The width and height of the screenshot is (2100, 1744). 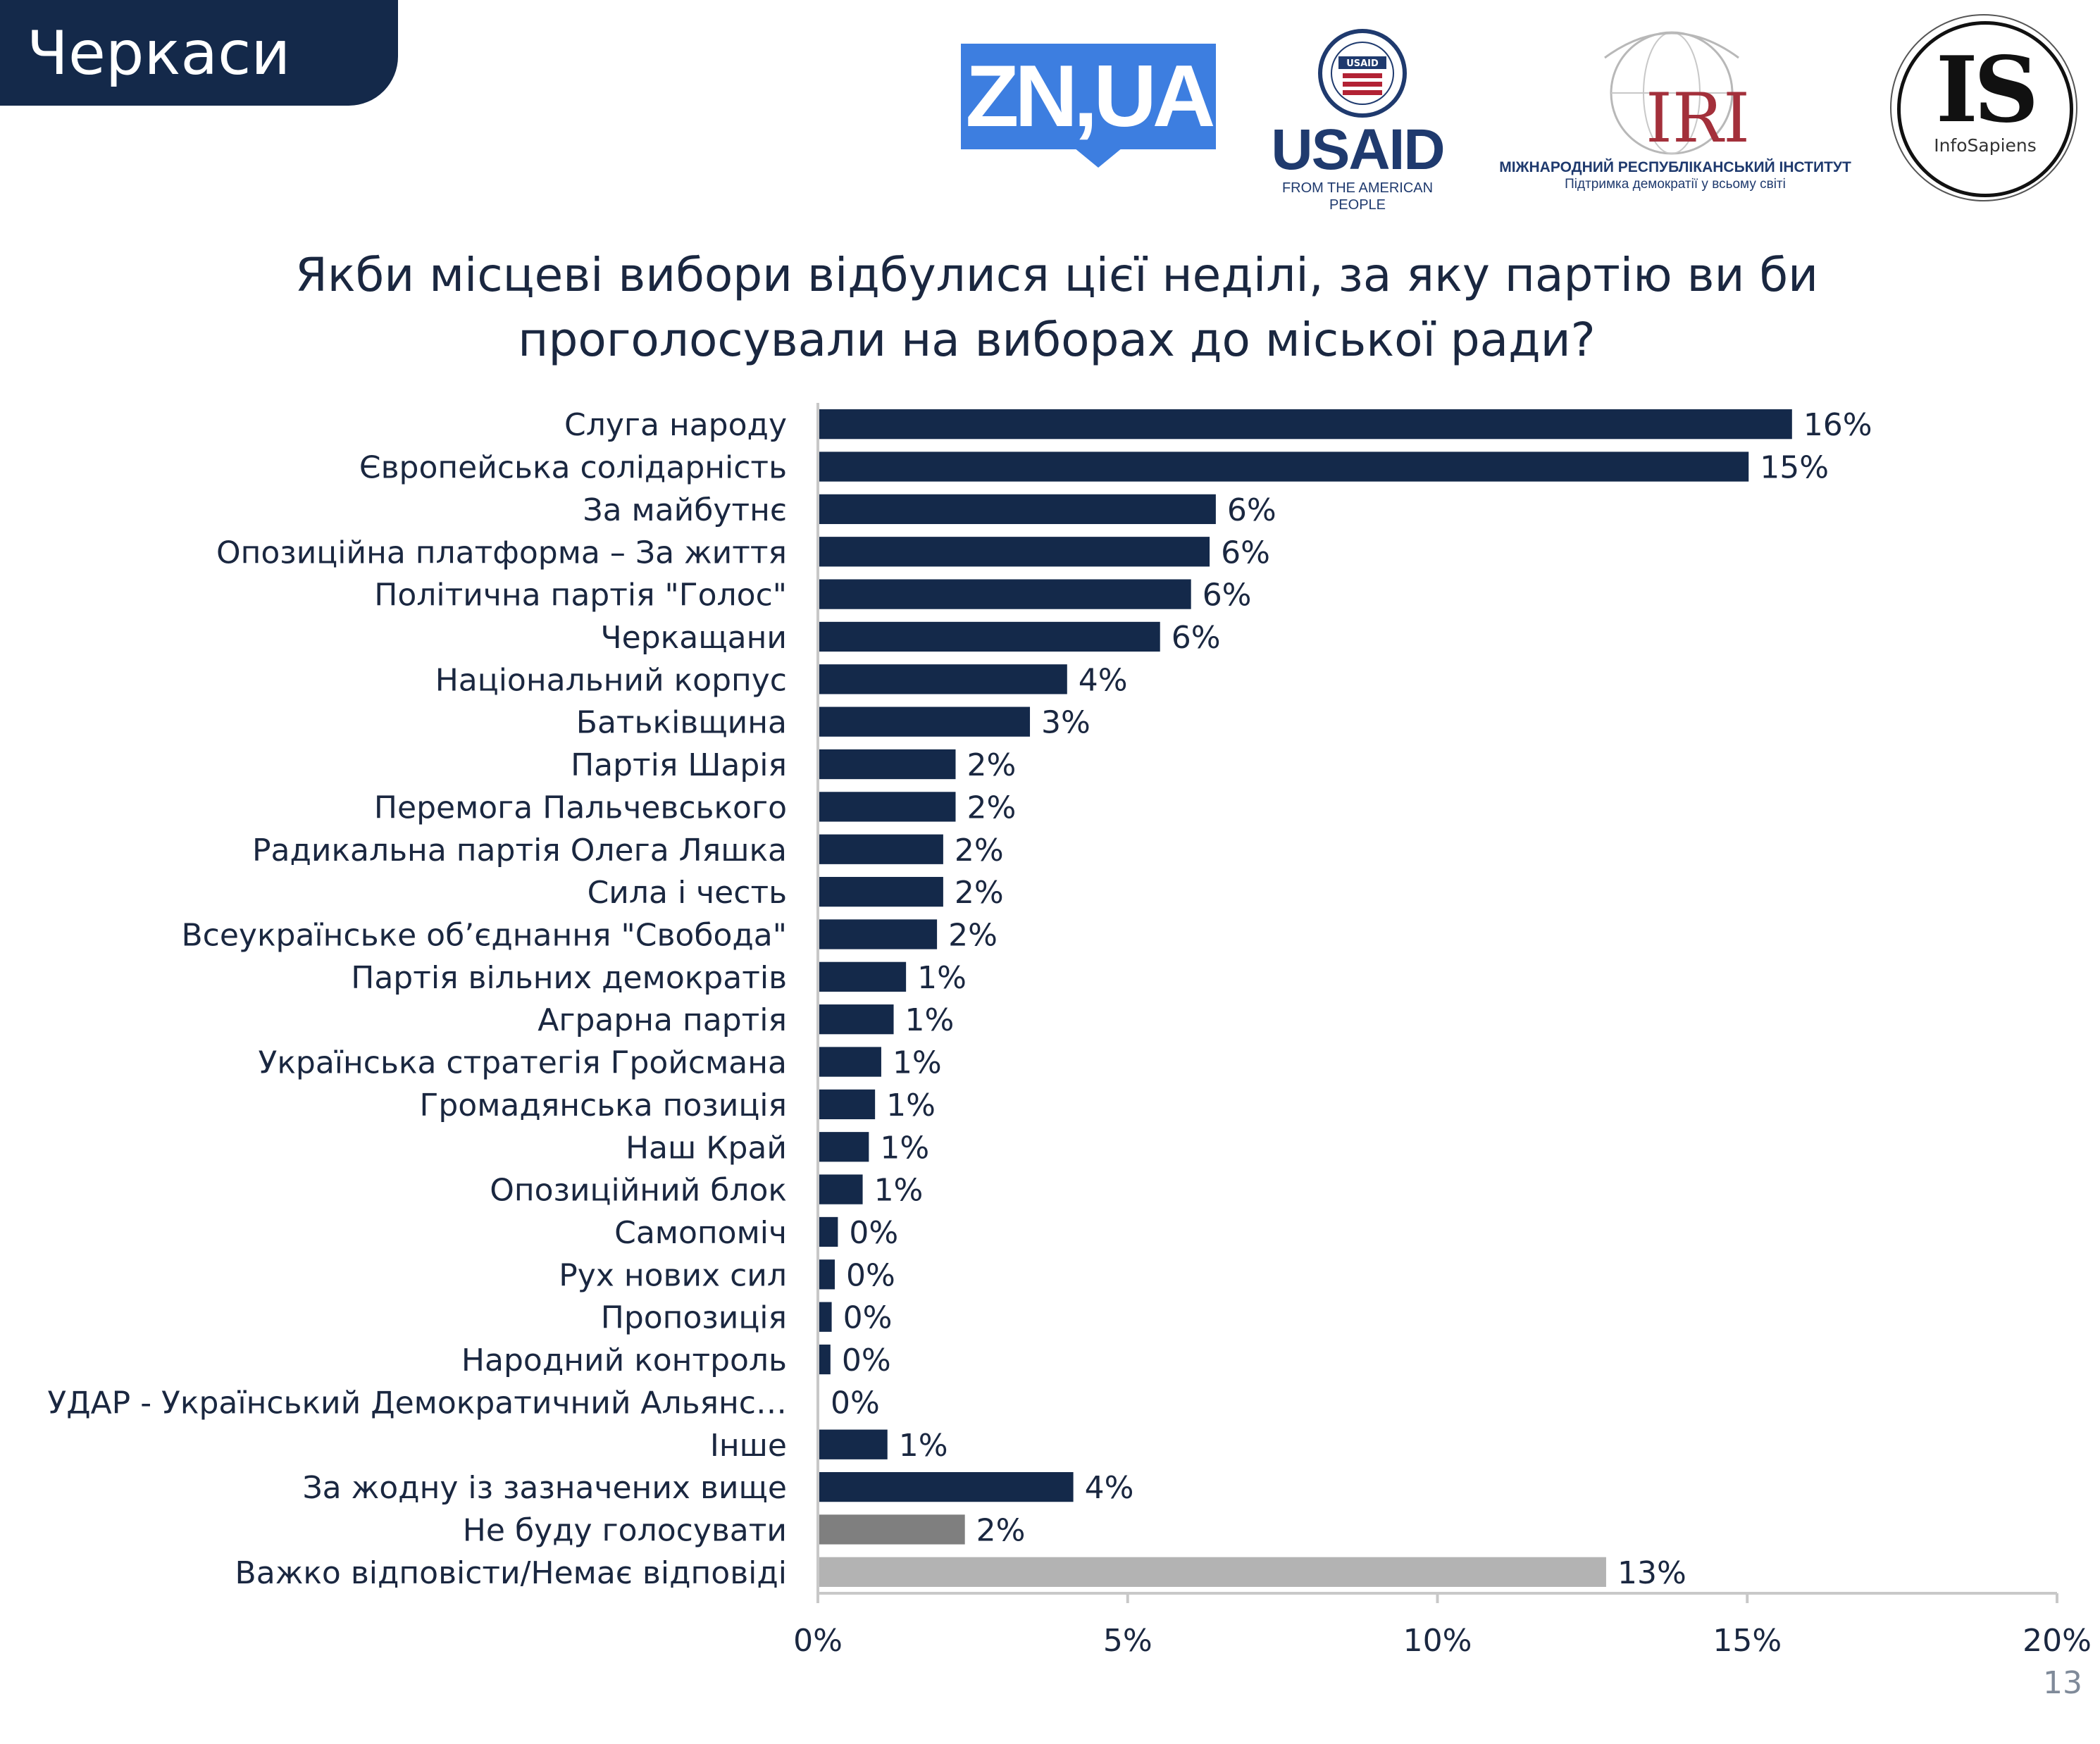 I want to click on category-label: Інше, so click(x=749, y=1446).